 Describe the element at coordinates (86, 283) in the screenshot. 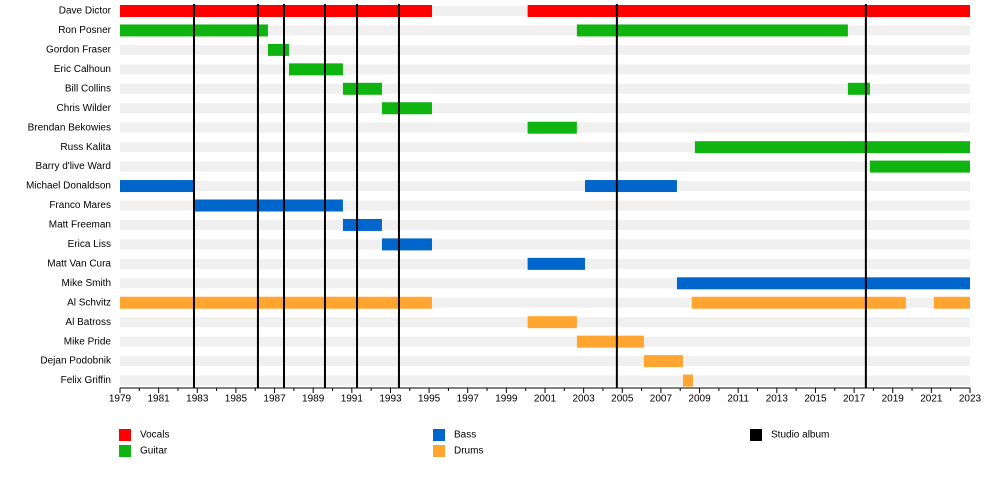

I see `member-label: Mike Smith` at that location.